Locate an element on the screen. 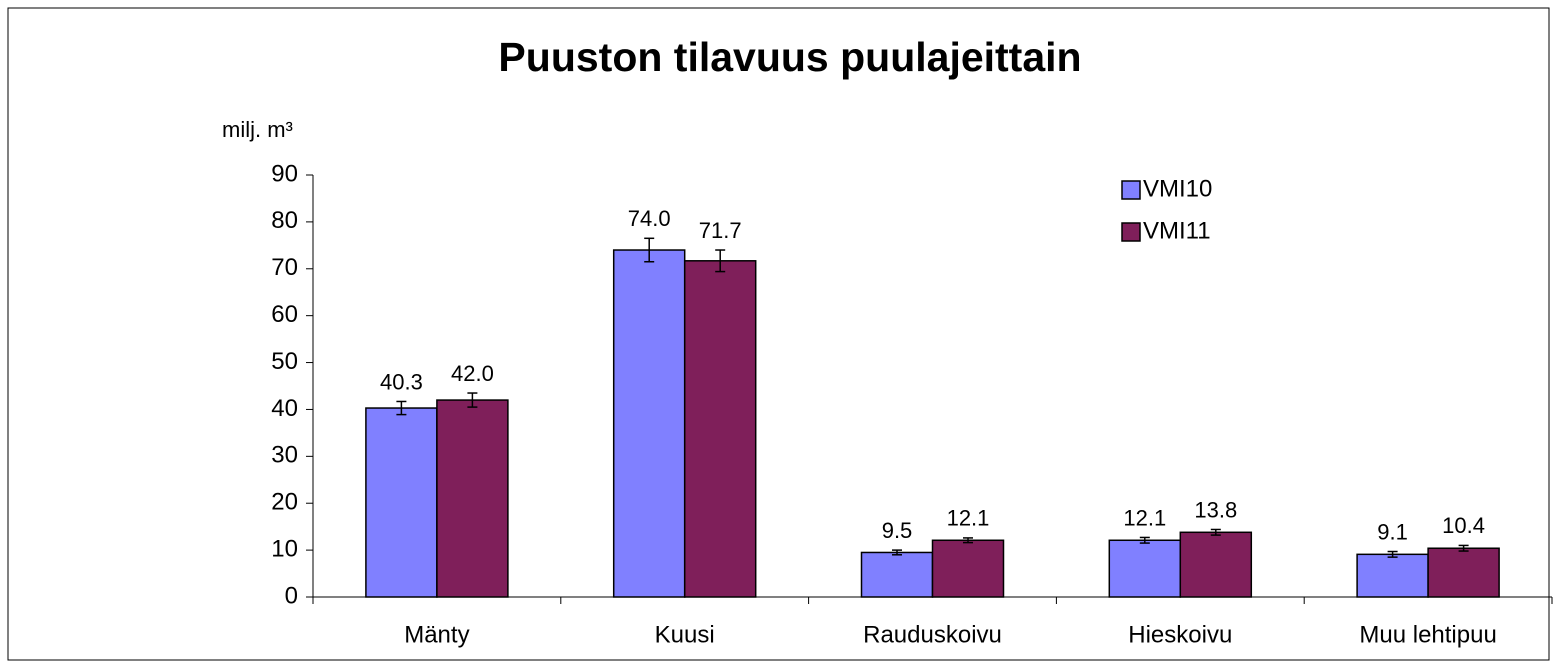 Image resolution: width=1557 pixels, height=671 pixels. data-label: 13.8 is located at coordinates (1215, 509).